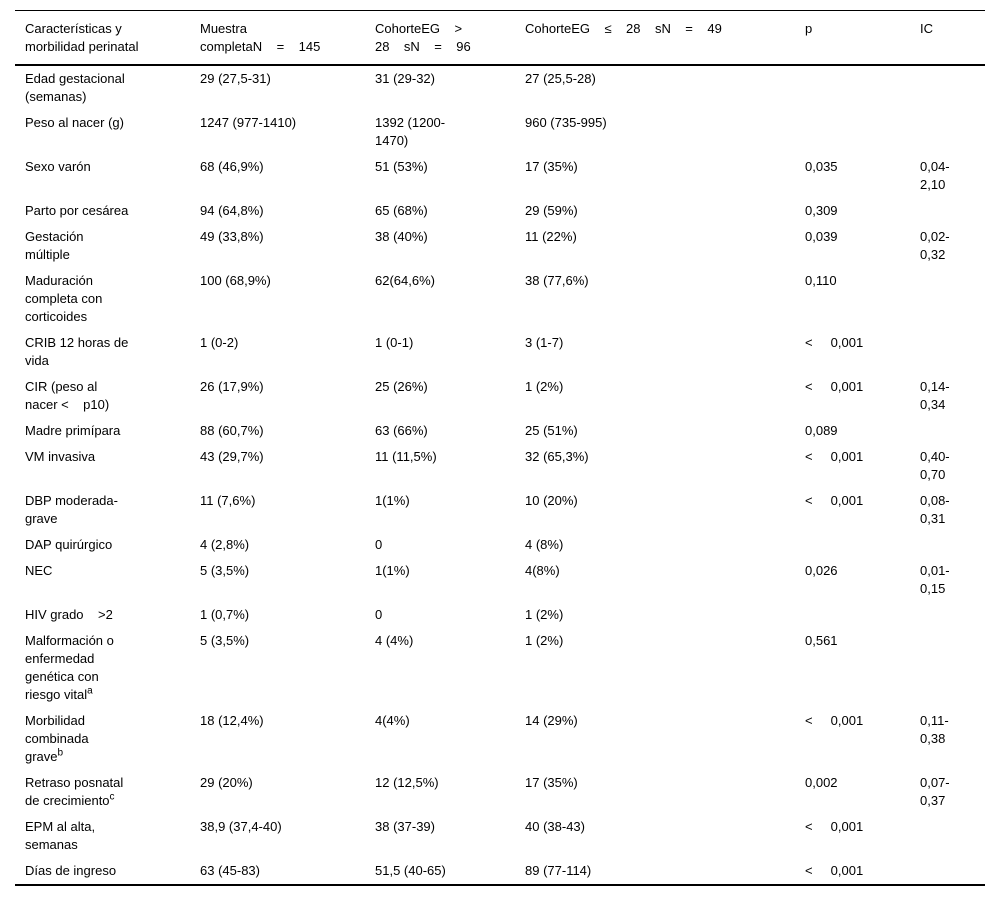 The image size is (1000, 906). Describe the element at coordinates (232, 720) in the screenshot. I see `muestra-completa-cell: 18 (12,4%)` at that location.